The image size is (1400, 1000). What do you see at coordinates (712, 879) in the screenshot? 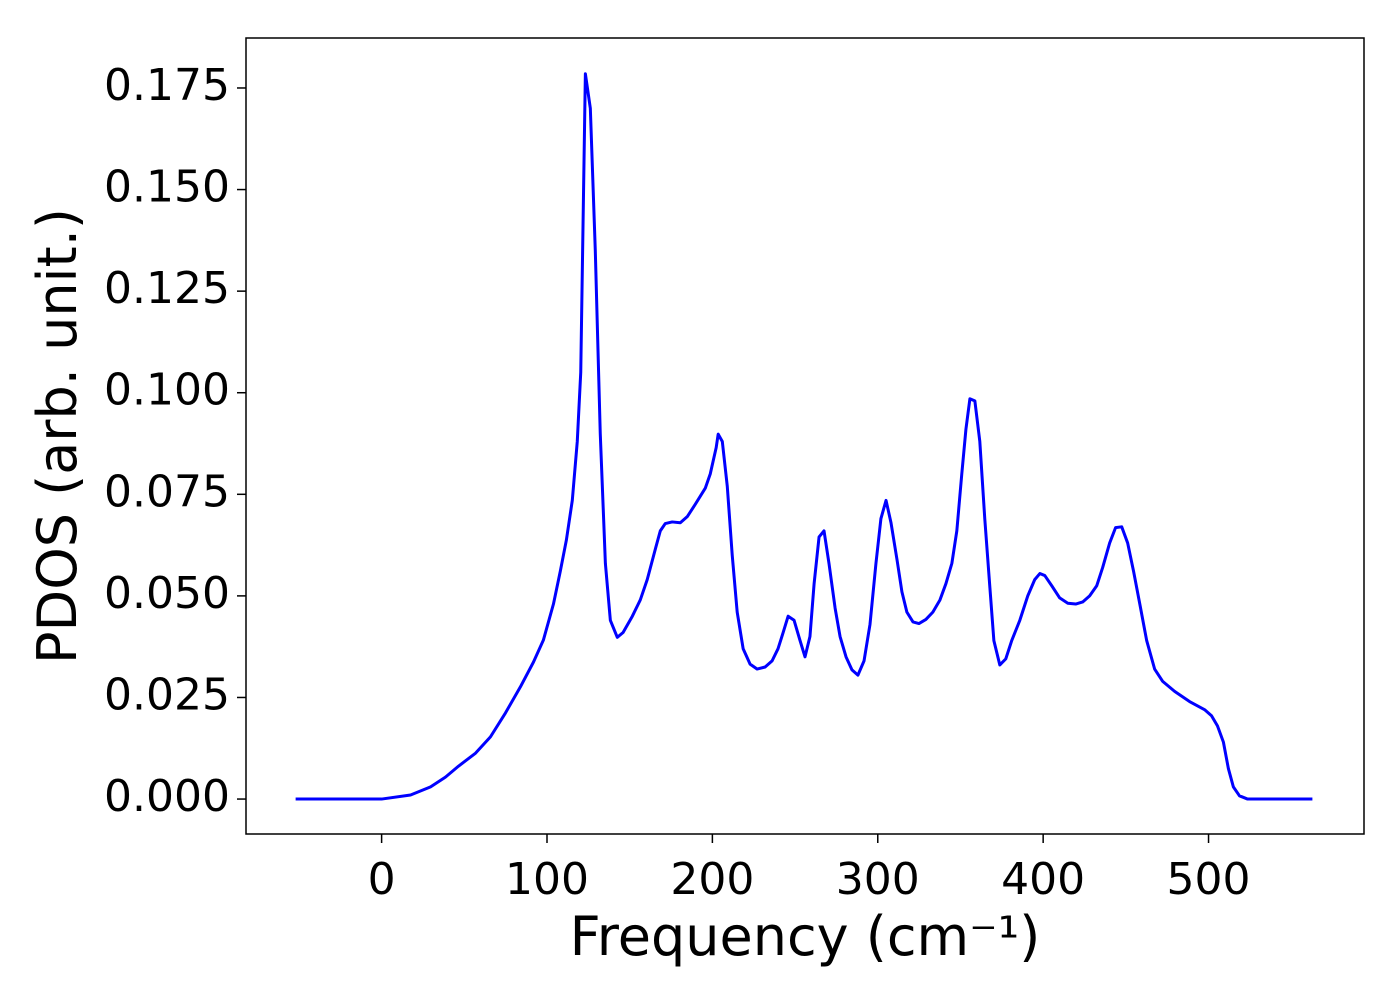
I see `x-tick-label: 200` at bounding box center [712, 879].